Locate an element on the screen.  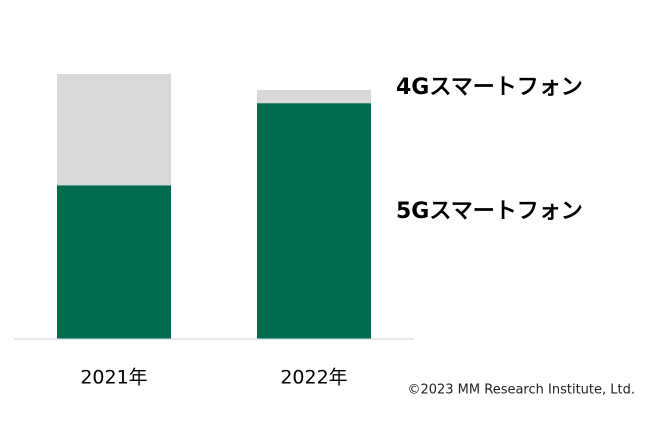
source: ©2023 MM Research Institute, Ltd. is located at coordinates (521, 390).